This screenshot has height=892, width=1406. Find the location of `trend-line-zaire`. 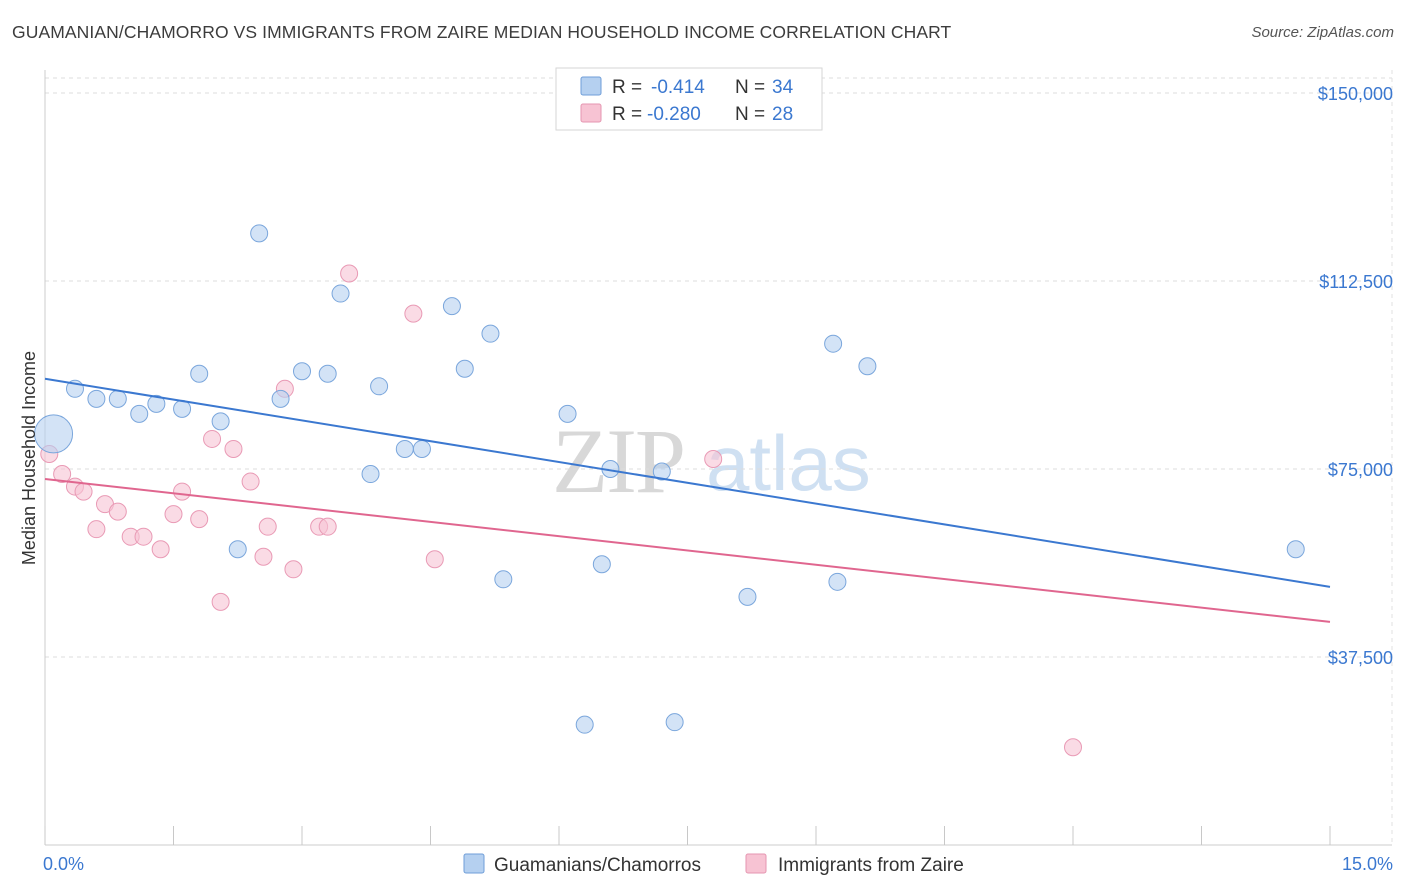

trend-line-zaire is located at coordinates (687, 550).